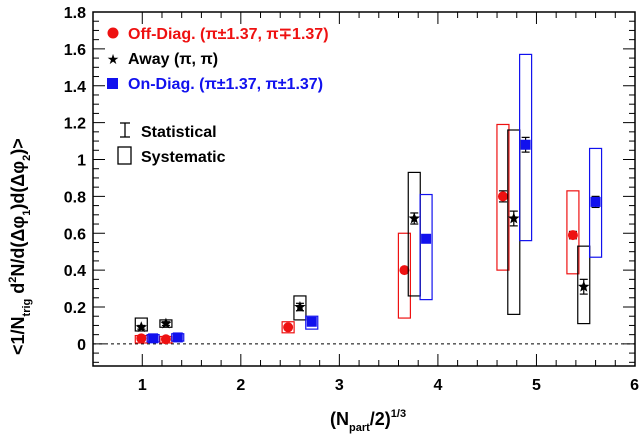  I want to click on legend-label-away: Away (π, π), so click(173, 59).